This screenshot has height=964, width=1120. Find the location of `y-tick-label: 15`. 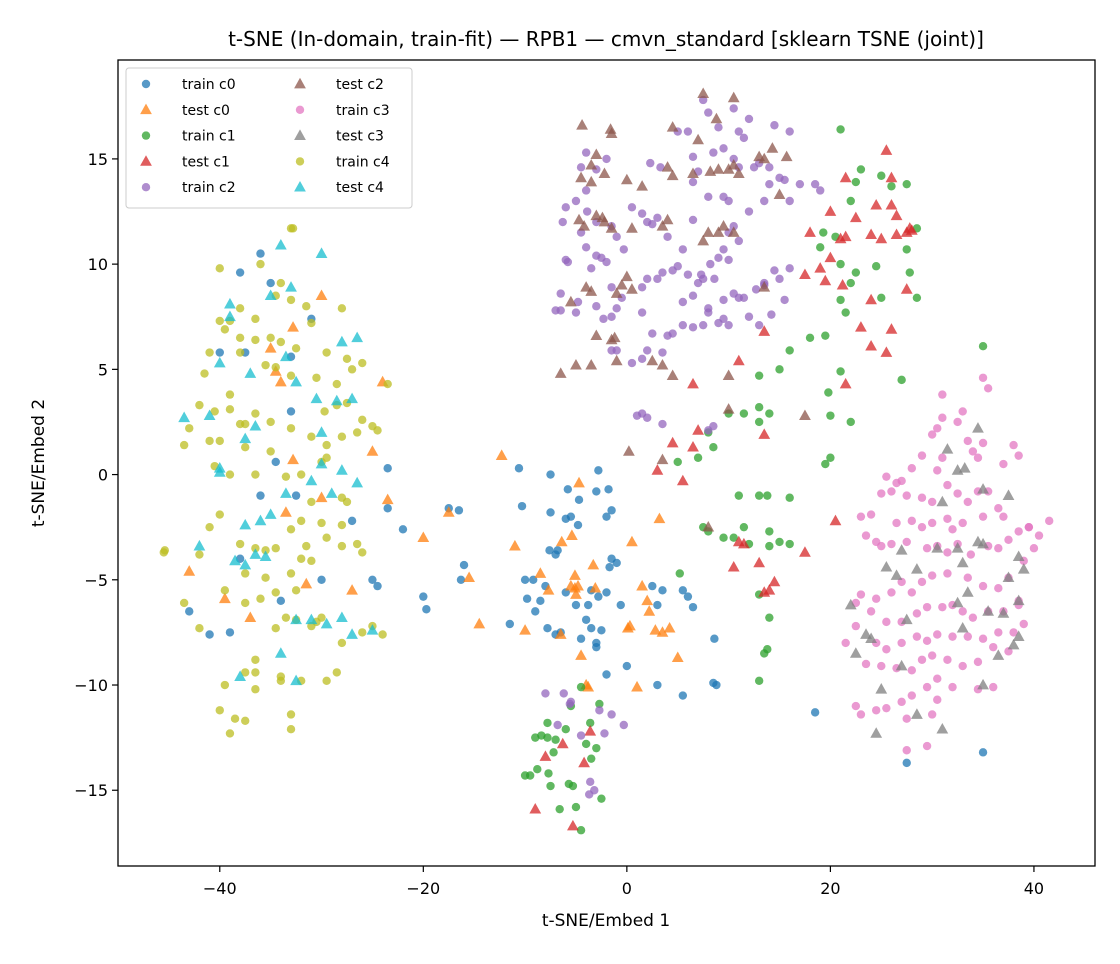

y-tick-label: 15 is located at coordinates (98, 159).